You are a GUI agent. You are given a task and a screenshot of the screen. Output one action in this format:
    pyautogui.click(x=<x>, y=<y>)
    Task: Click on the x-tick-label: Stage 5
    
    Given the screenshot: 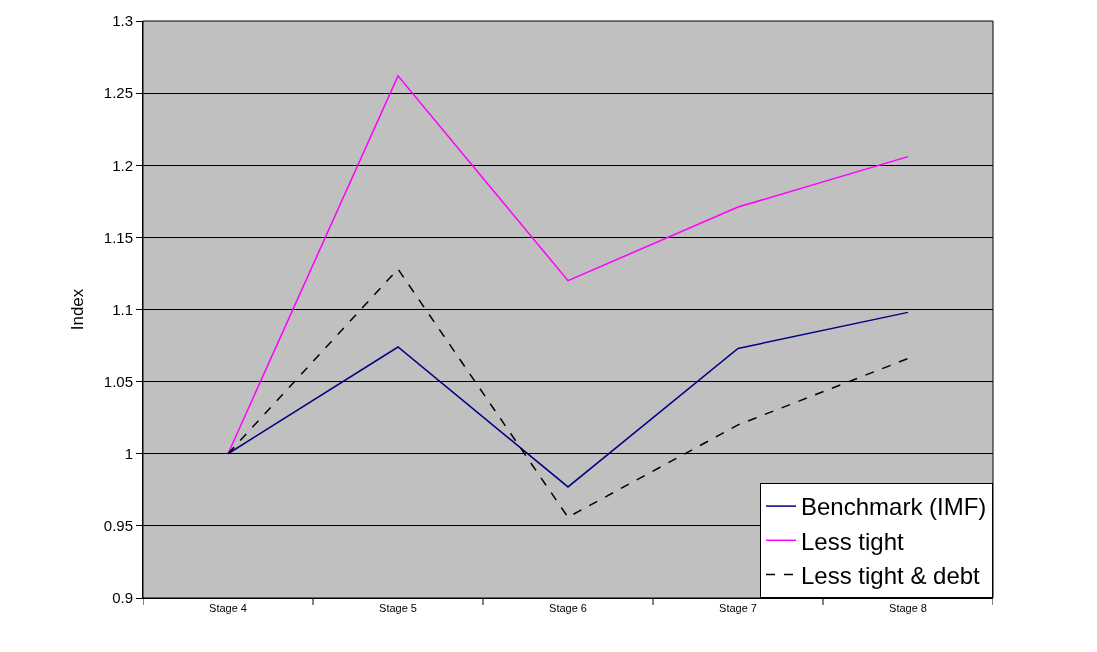 What is the action you would take?
    pyautogui.click(x=398, y=608)
    